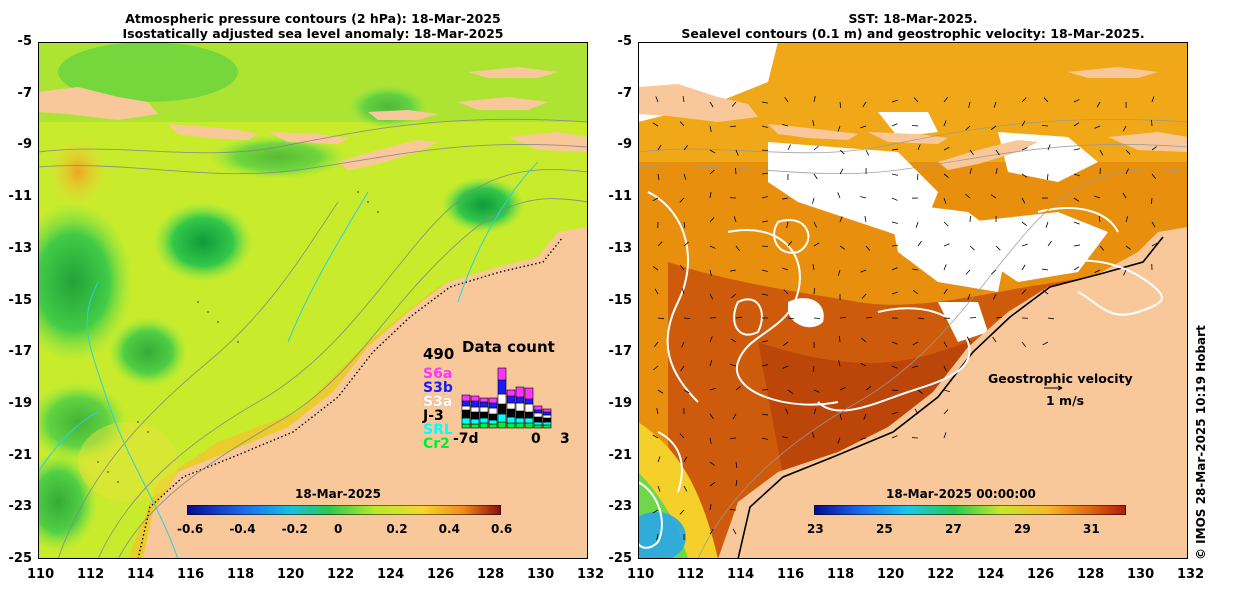 Image resolution: width=1250 pixels, height=590 pixels. What do you see at coordinates (491, 574) in the screenshot?
I see `x-tick-label: 128` at bounding box center [491, 574].